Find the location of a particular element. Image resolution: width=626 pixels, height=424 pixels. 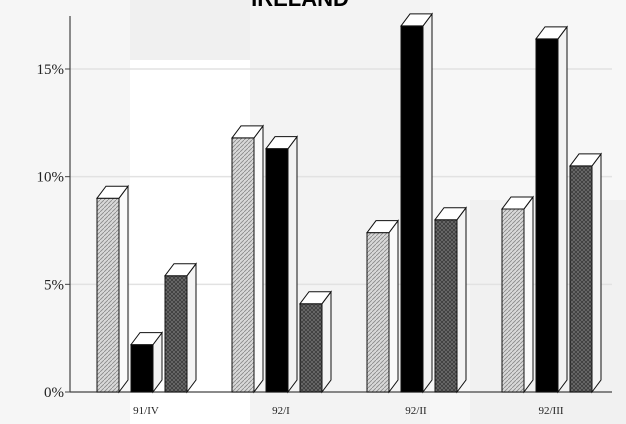

y-tick-label: 0% is located at coordinates (54, 393).